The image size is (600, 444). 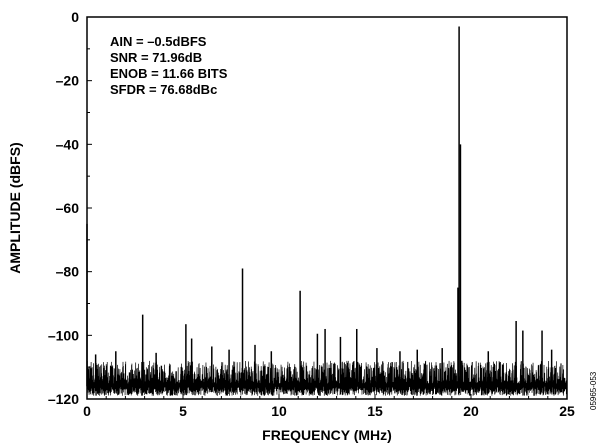 What do you see at coordinates (471, 411) in the screenshot?
I see `x-tick-label: 20` at bounding box center [471, 411].